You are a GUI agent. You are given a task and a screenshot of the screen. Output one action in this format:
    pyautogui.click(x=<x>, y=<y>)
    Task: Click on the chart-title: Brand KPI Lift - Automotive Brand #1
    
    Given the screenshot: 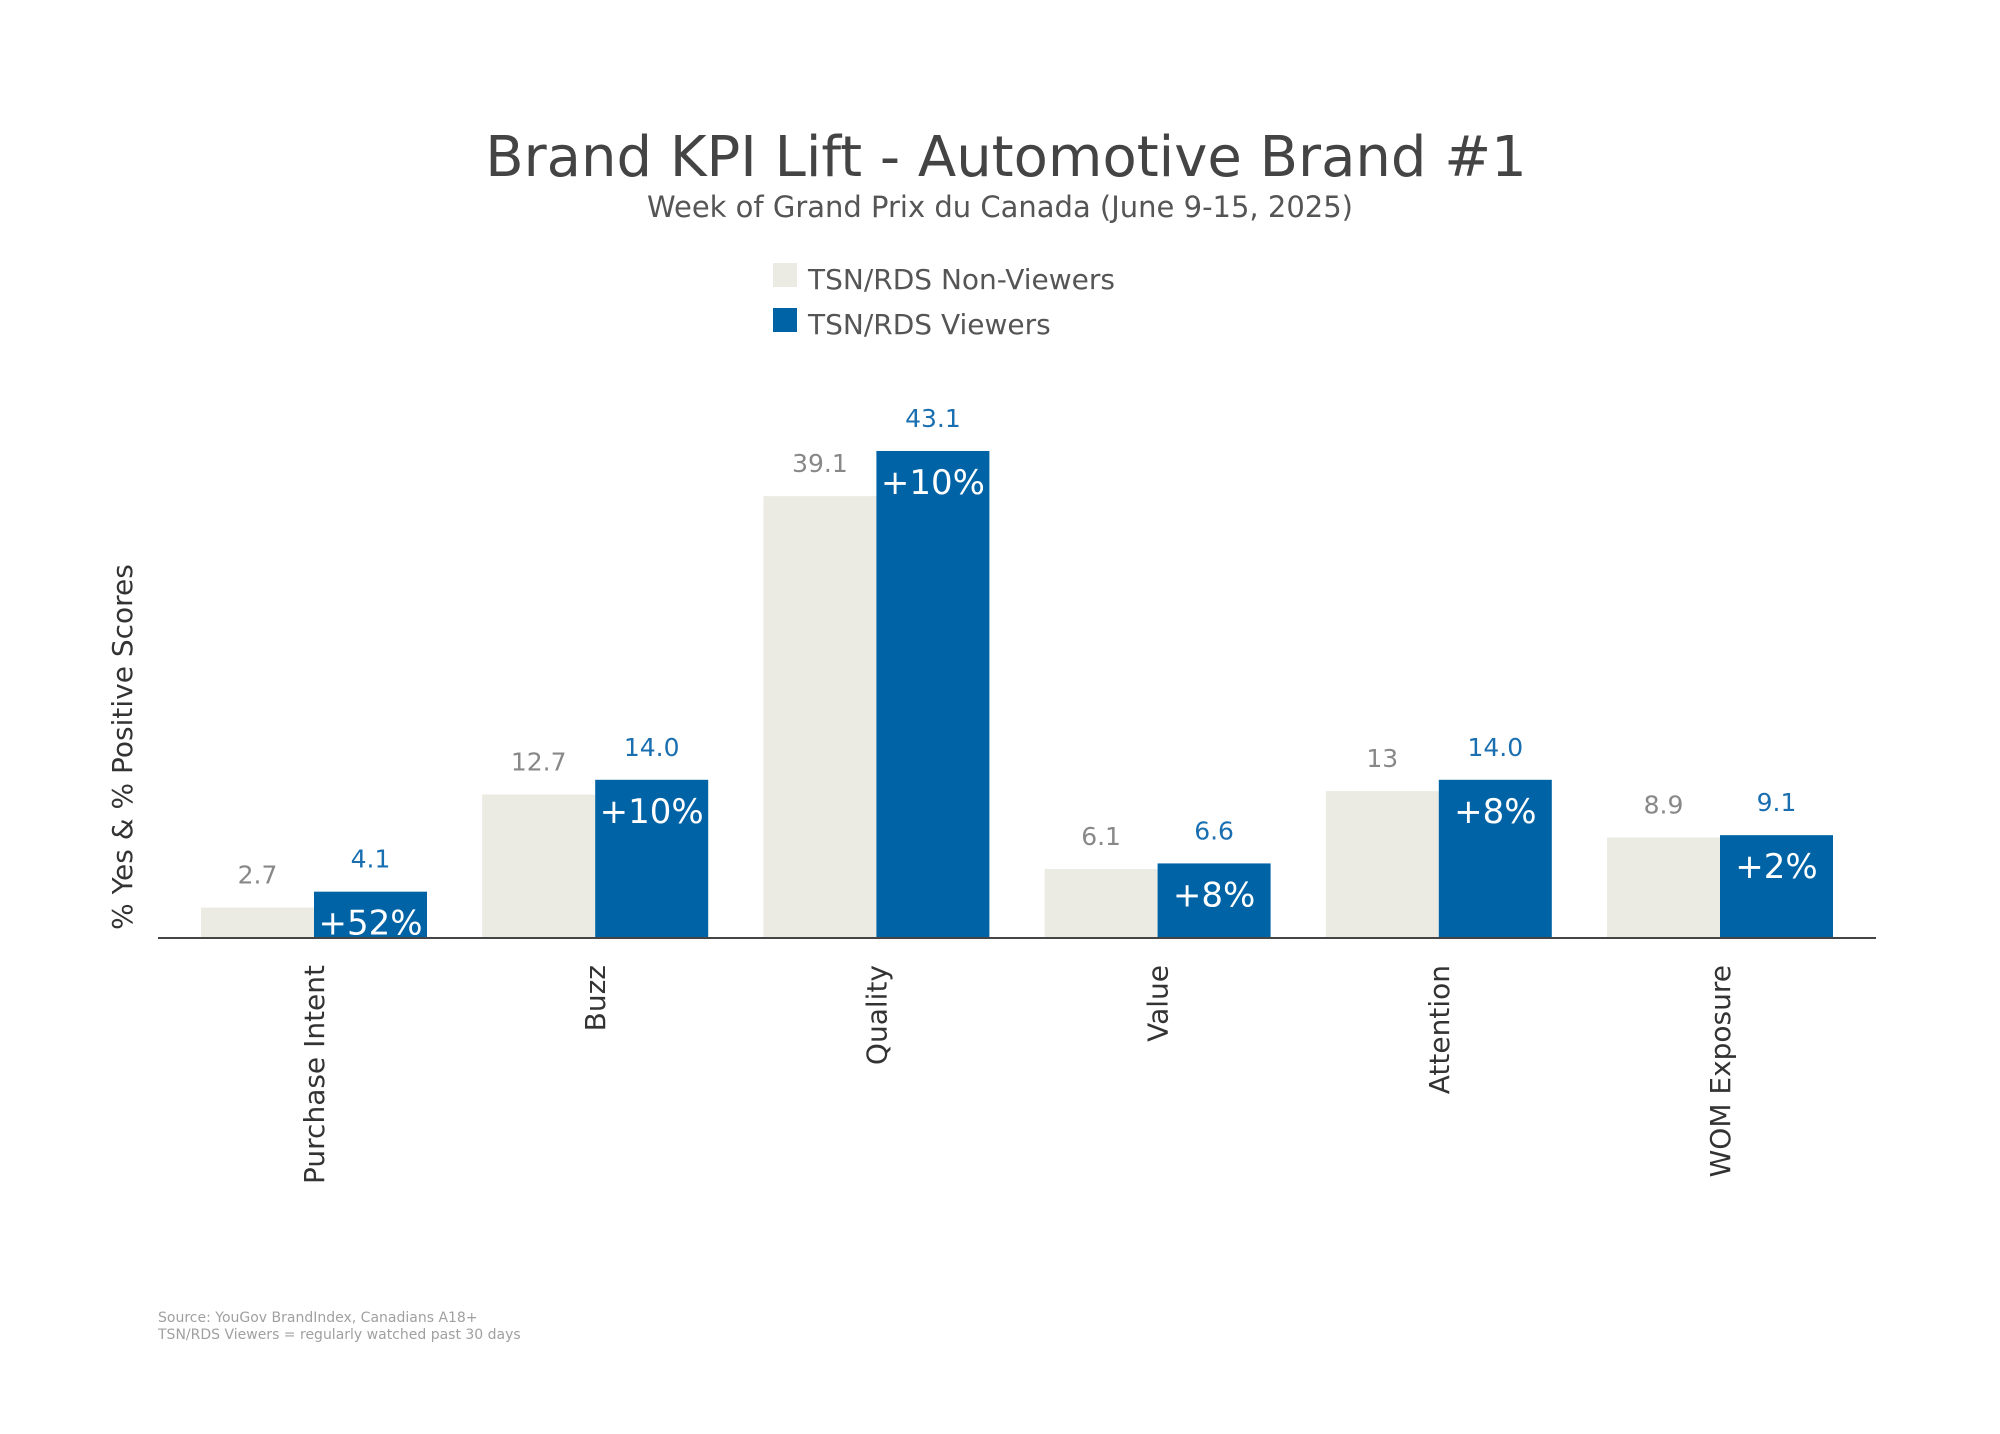 What is the action you would take?
    pyautogui.click(x=1006, y=157)
    